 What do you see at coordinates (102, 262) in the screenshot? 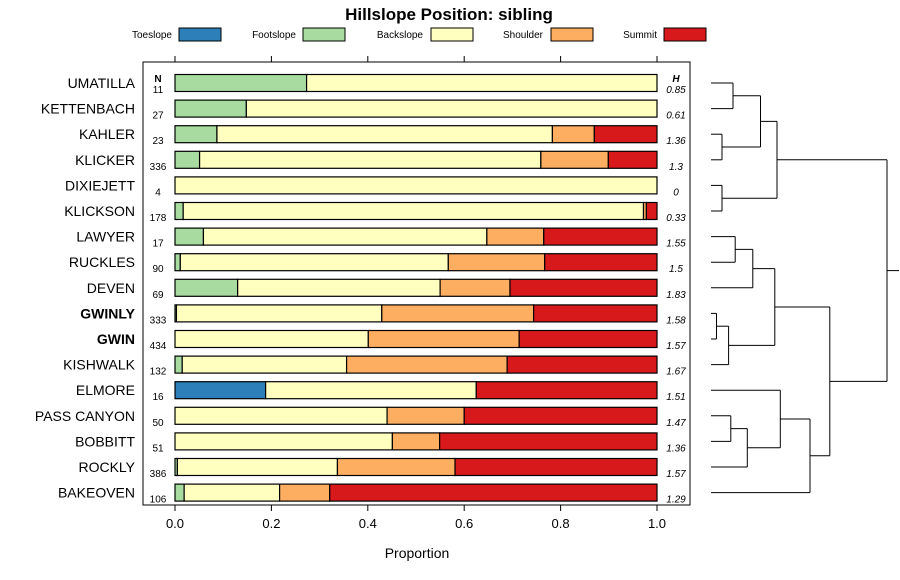
I see `row-label: RUCKLES` at bounding box center [102, 262].